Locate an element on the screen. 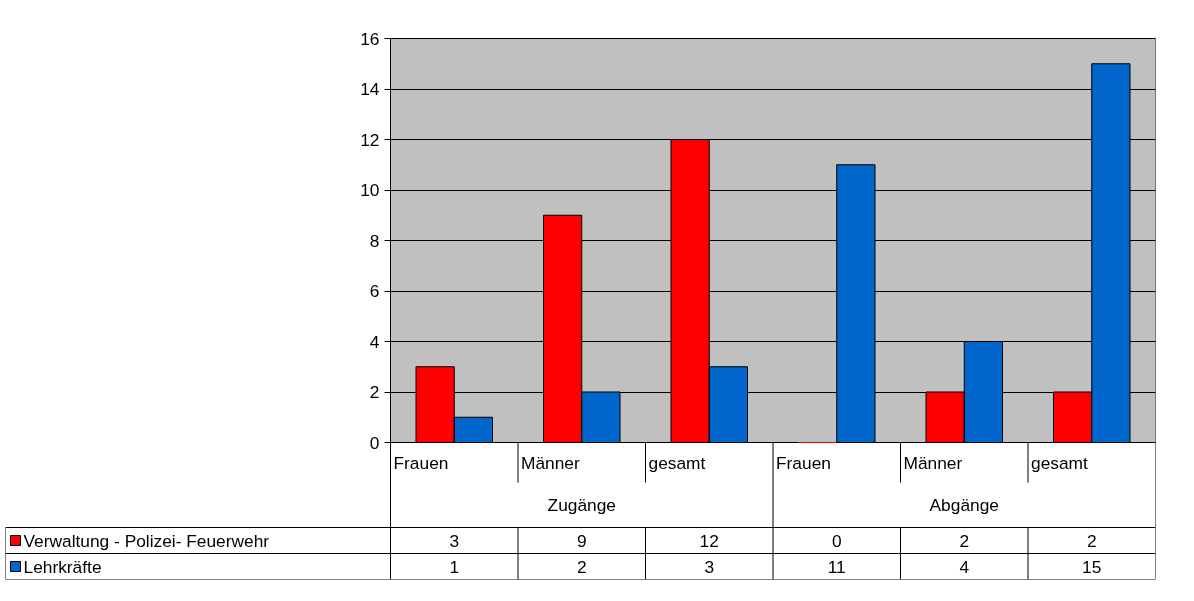  y-tick-label: 16 is located at coordinates (370, 38).